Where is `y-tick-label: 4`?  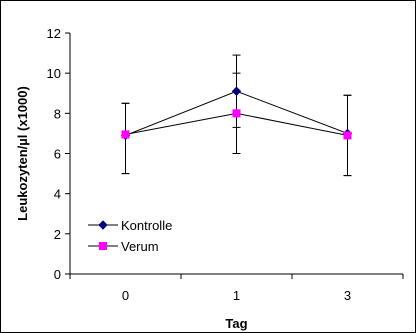 y-tick-label: 4 is located at coordinates (57, 194).